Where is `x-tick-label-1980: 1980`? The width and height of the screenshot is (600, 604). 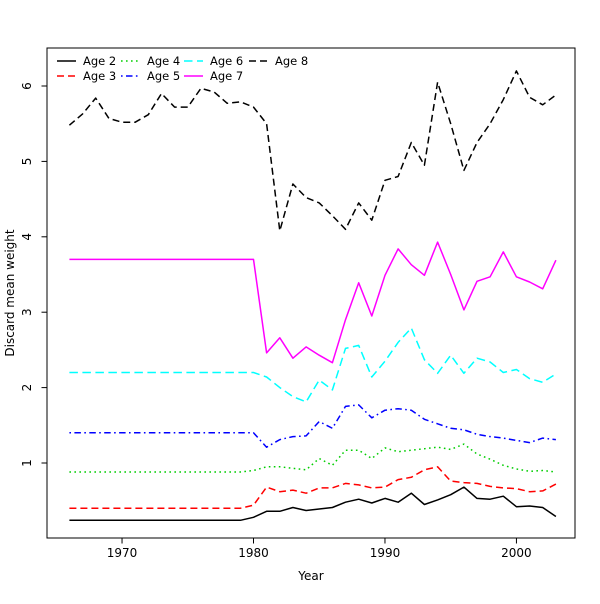
x-tick-label-1980: 1980 is located at coordinates (253, 553).